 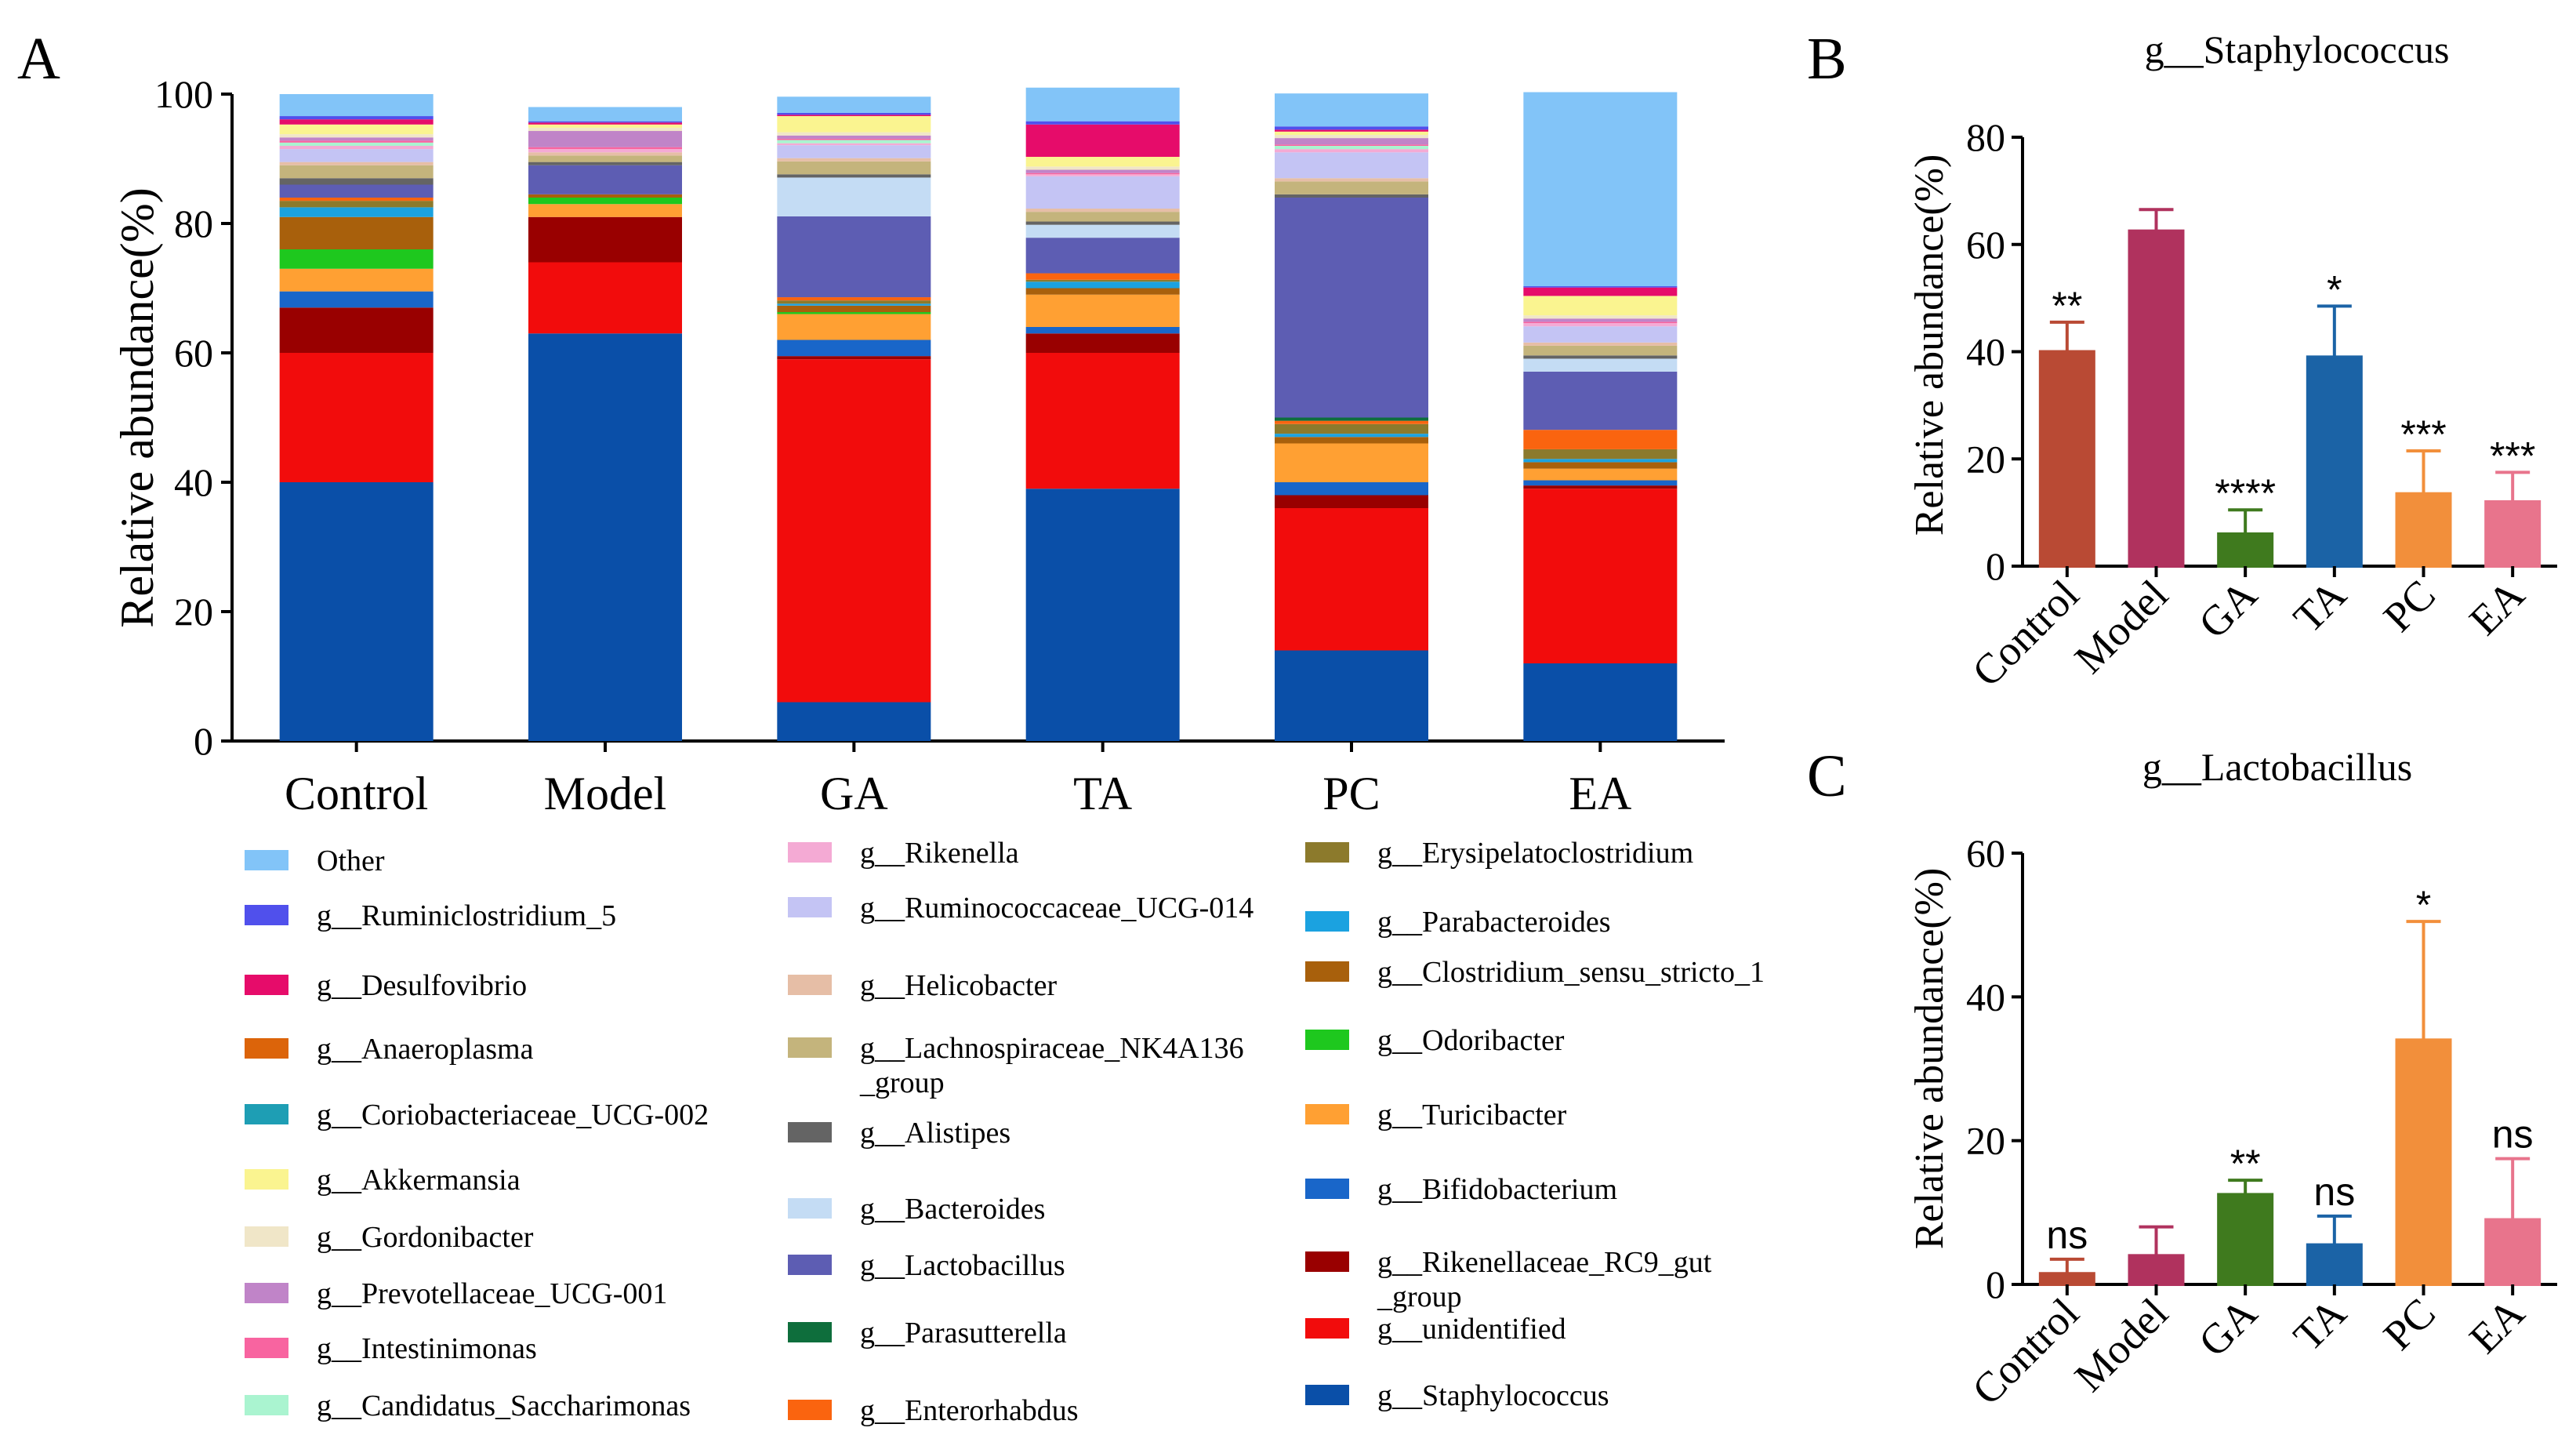 What do you see at coordinates (810, 985) in the screenshot?
I see `legend-swatch-g-helicobacter` at bounding box center [810, 985].